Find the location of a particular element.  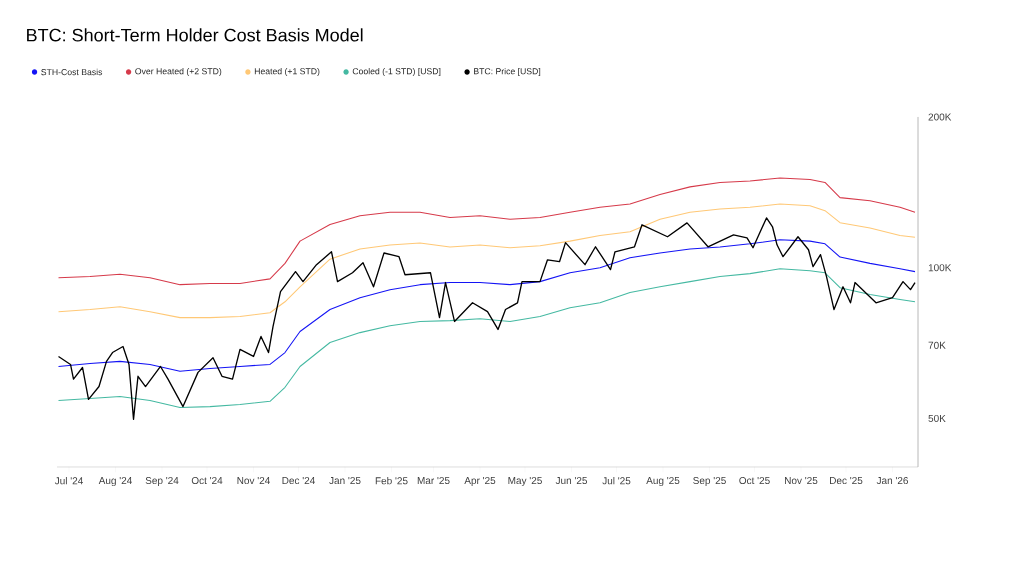

x-tick-label: Jan '26 is located at coordinates (892, 481).